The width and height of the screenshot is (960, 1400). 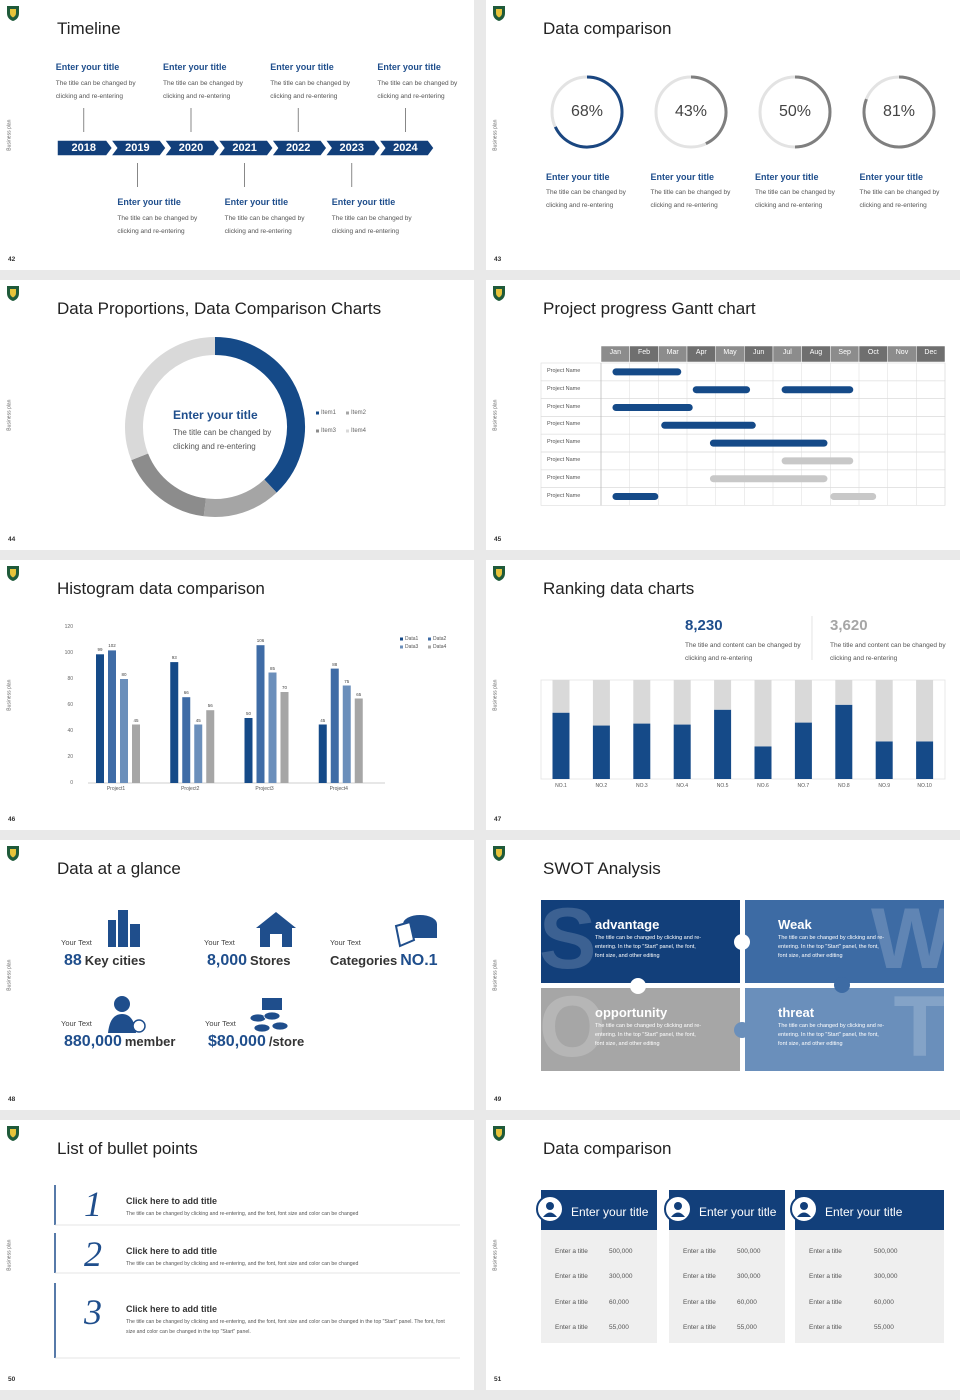 I want to click on stat-line: 88 Key cities, so click(x=103, y=961).